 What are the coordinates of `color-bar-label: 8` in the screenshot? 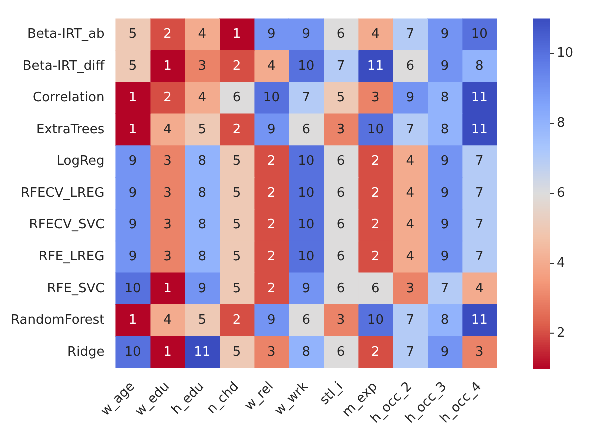 It's located at (561, 124).